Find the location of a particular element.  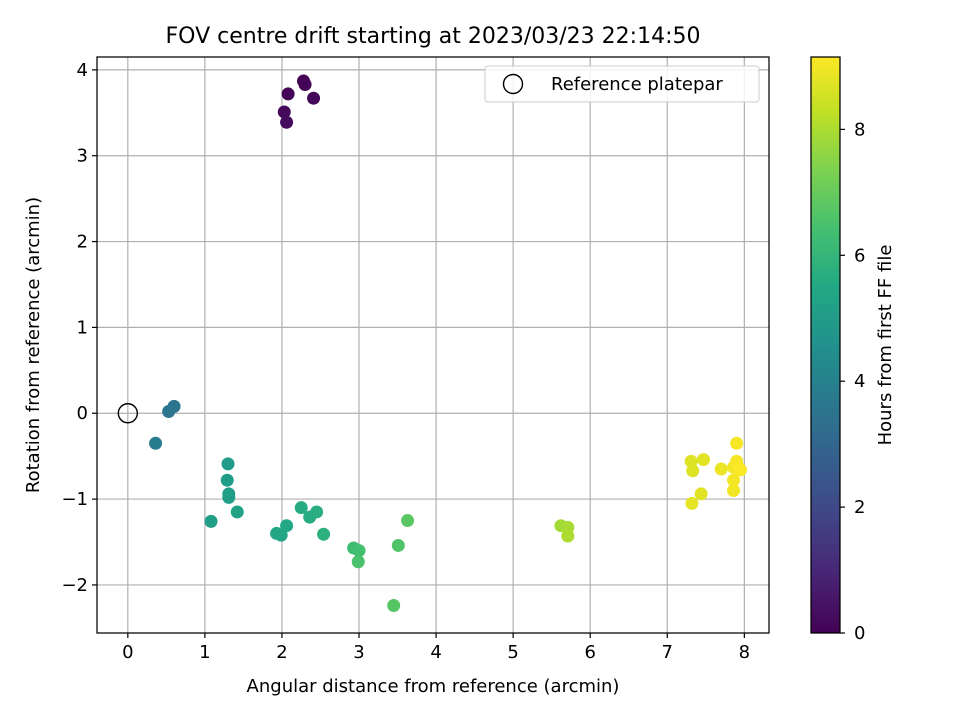

colorbar-ticks: 0 2 4 6 8 is located at coordinates (852, 381).